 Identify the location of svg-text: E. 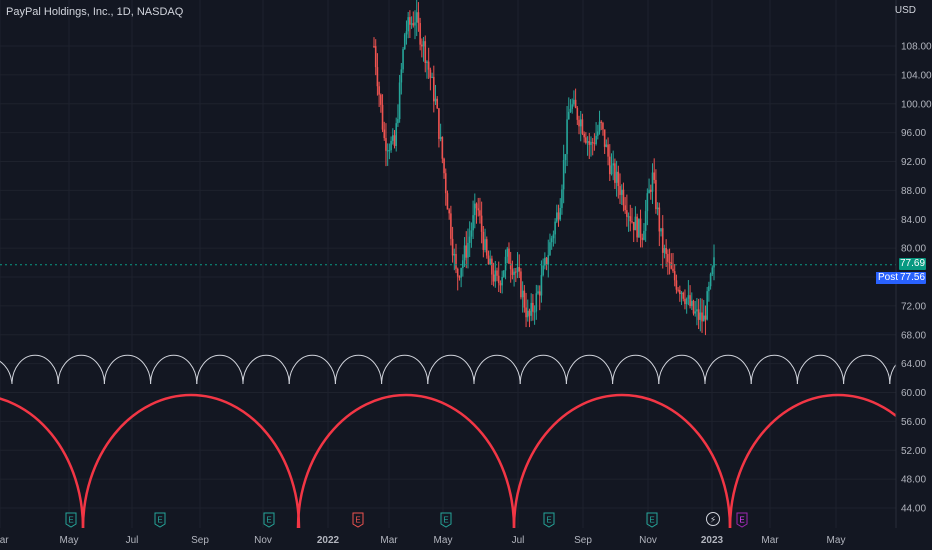
(268, 520).